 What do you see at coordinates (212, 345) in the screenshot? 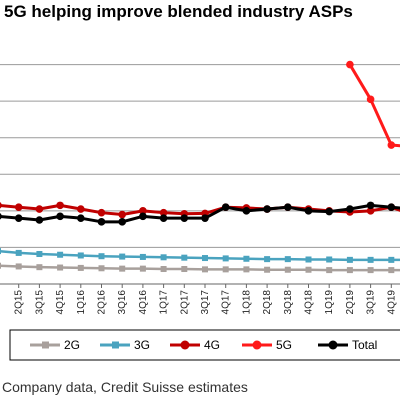
I see `legend-label: 4G` at bounding box center [212, 345].